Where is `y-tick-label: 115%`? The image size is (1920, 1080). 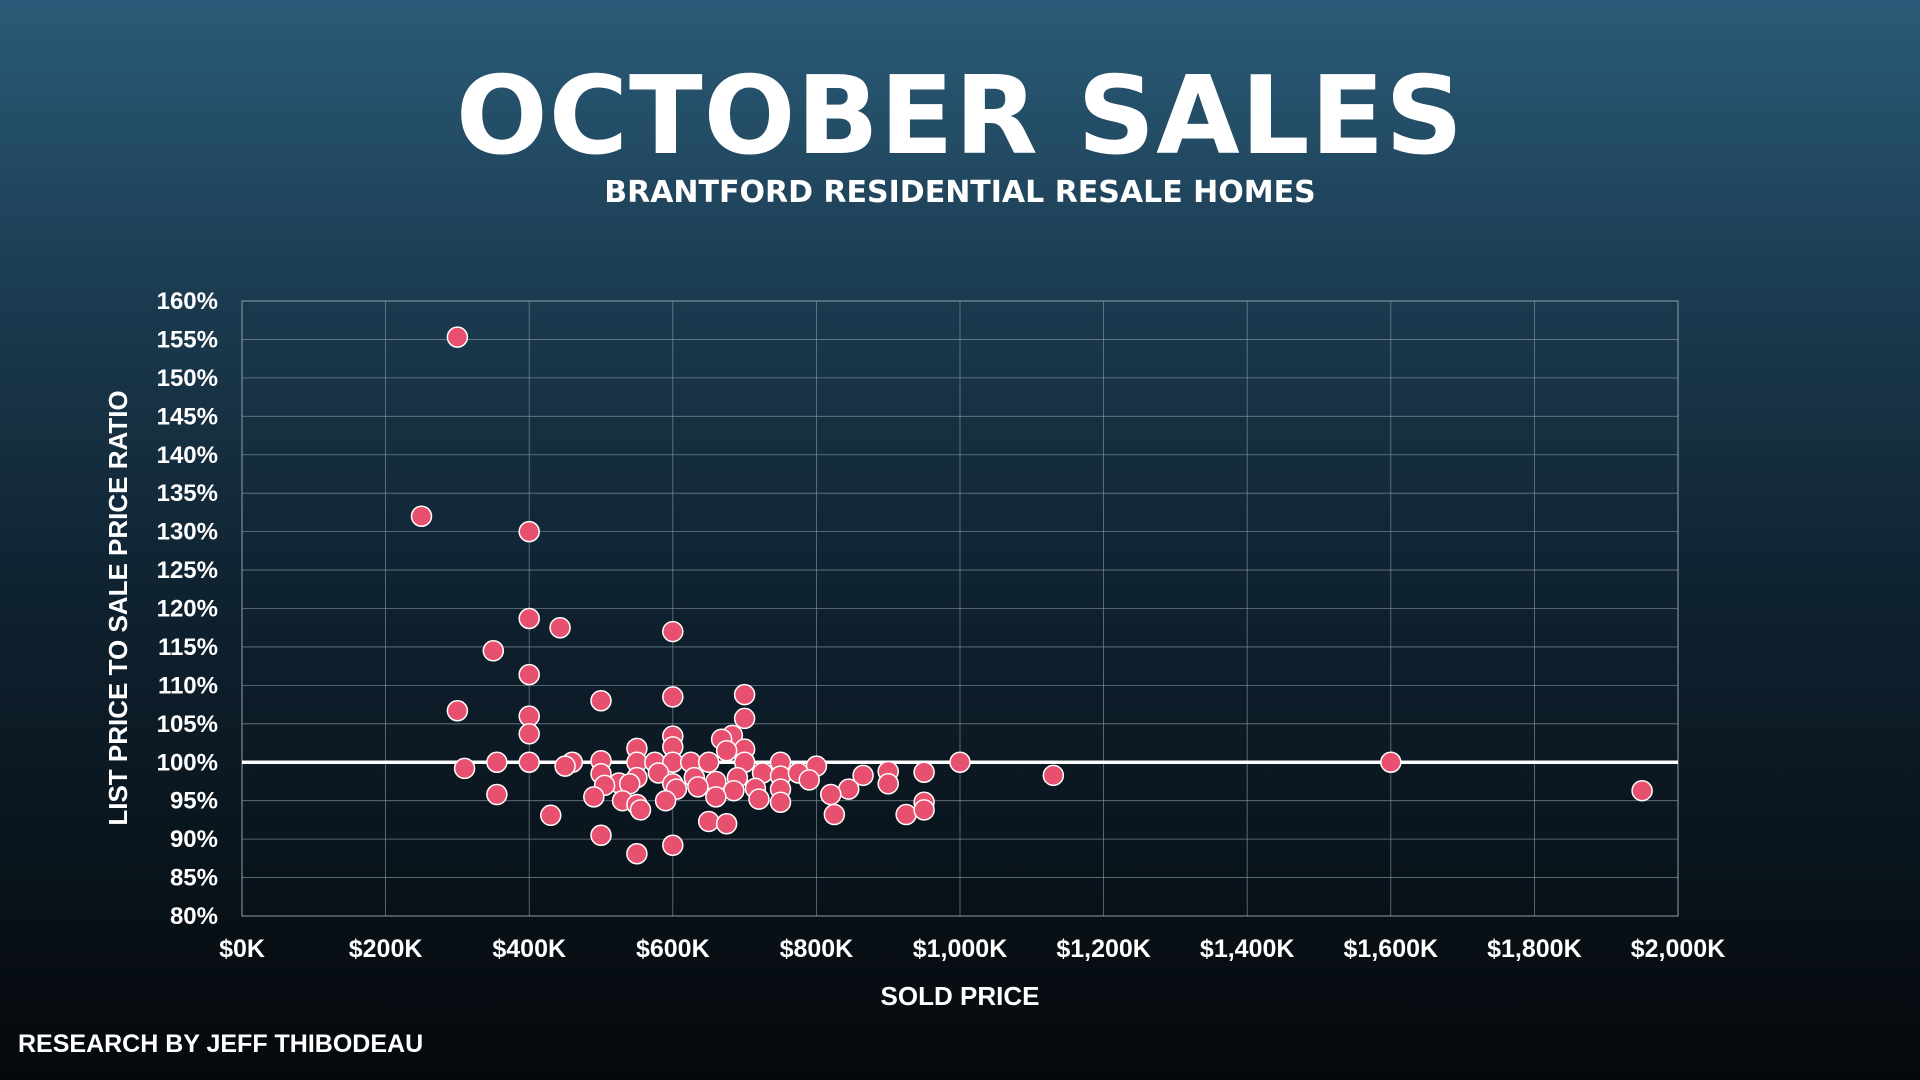
y-tick-label: 115% is located at coordinates (188, 647).